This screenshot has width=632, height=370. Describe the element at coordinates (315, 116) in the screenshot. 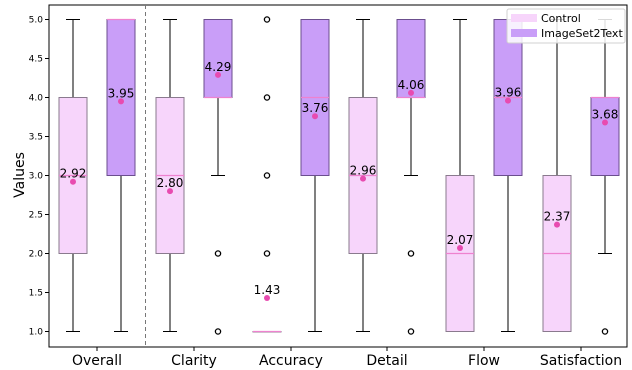

I see `mean-point-imageset2text-accuracy` at that location.